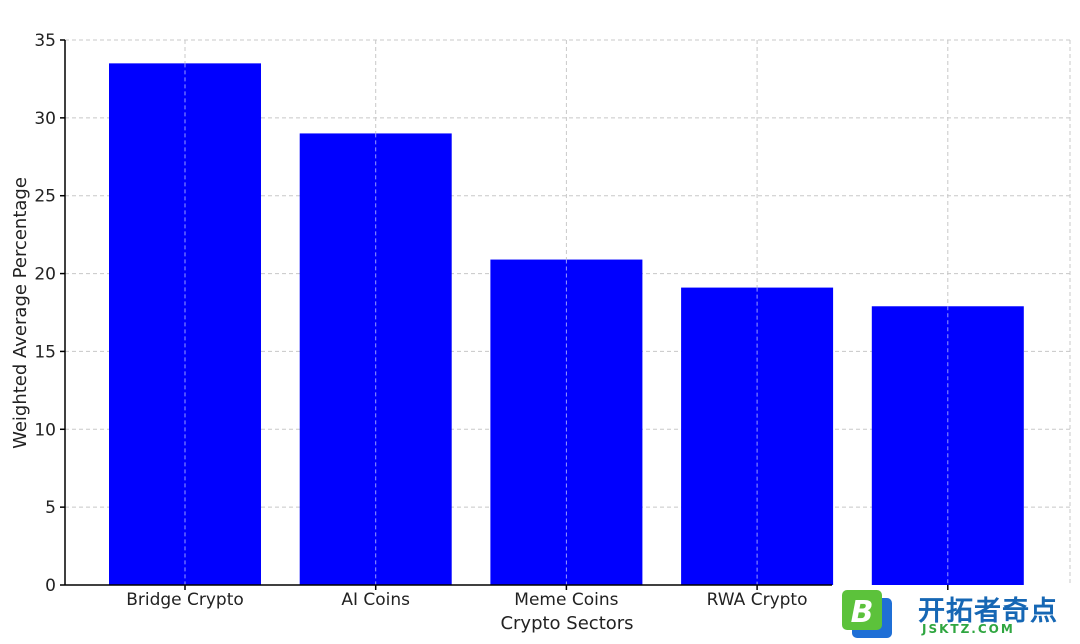 This screenshot has width=1080, height=644. What do you see at coordinates (45, 313) in the screenshot?
I see `y-tick-labels: 0 5 10 15 20 25 30 35` at bounding box center [45, 313].